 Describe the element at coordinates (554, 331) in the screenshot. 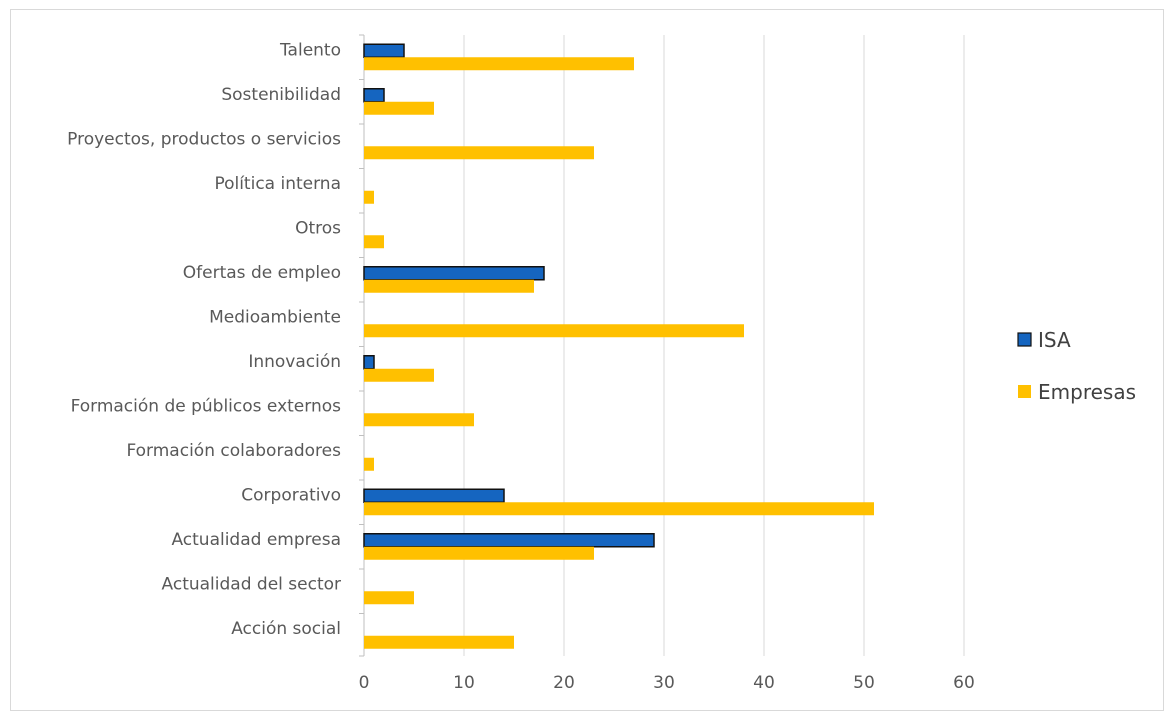

I see `bar-empresas-medioambiente` at that location.